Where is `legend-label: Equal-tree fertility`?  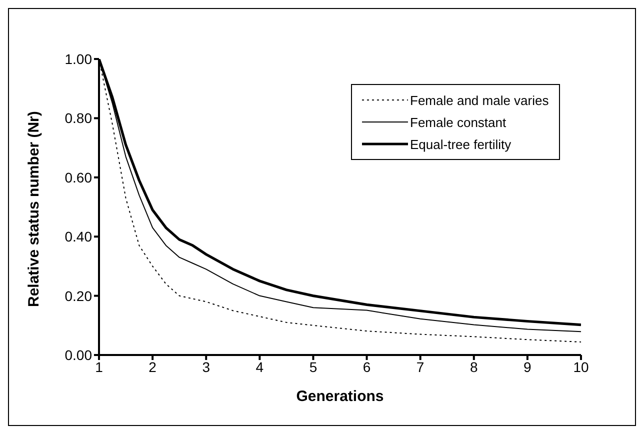
legend-label: Equal-tree fertility is located at coordinates (461, 144).